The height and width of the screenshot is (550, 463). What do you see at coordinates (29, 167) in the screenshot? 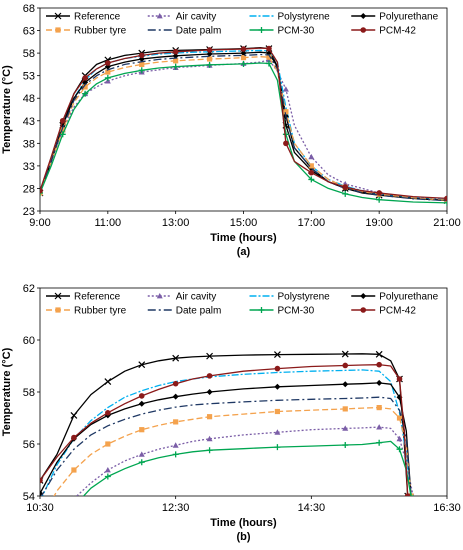
I see `y-tick-label: 33` at bounding box center [29, 167].